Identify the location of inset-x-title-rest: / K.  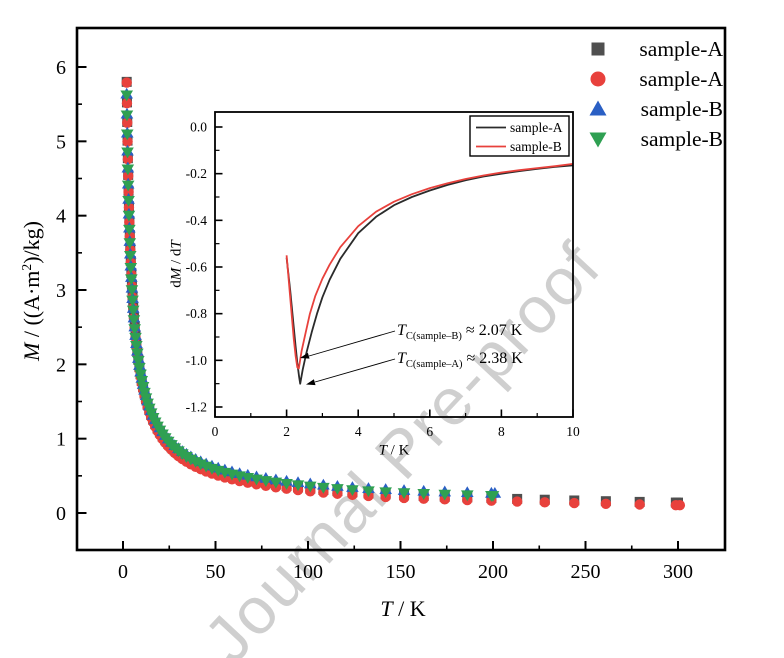
(398, 450).